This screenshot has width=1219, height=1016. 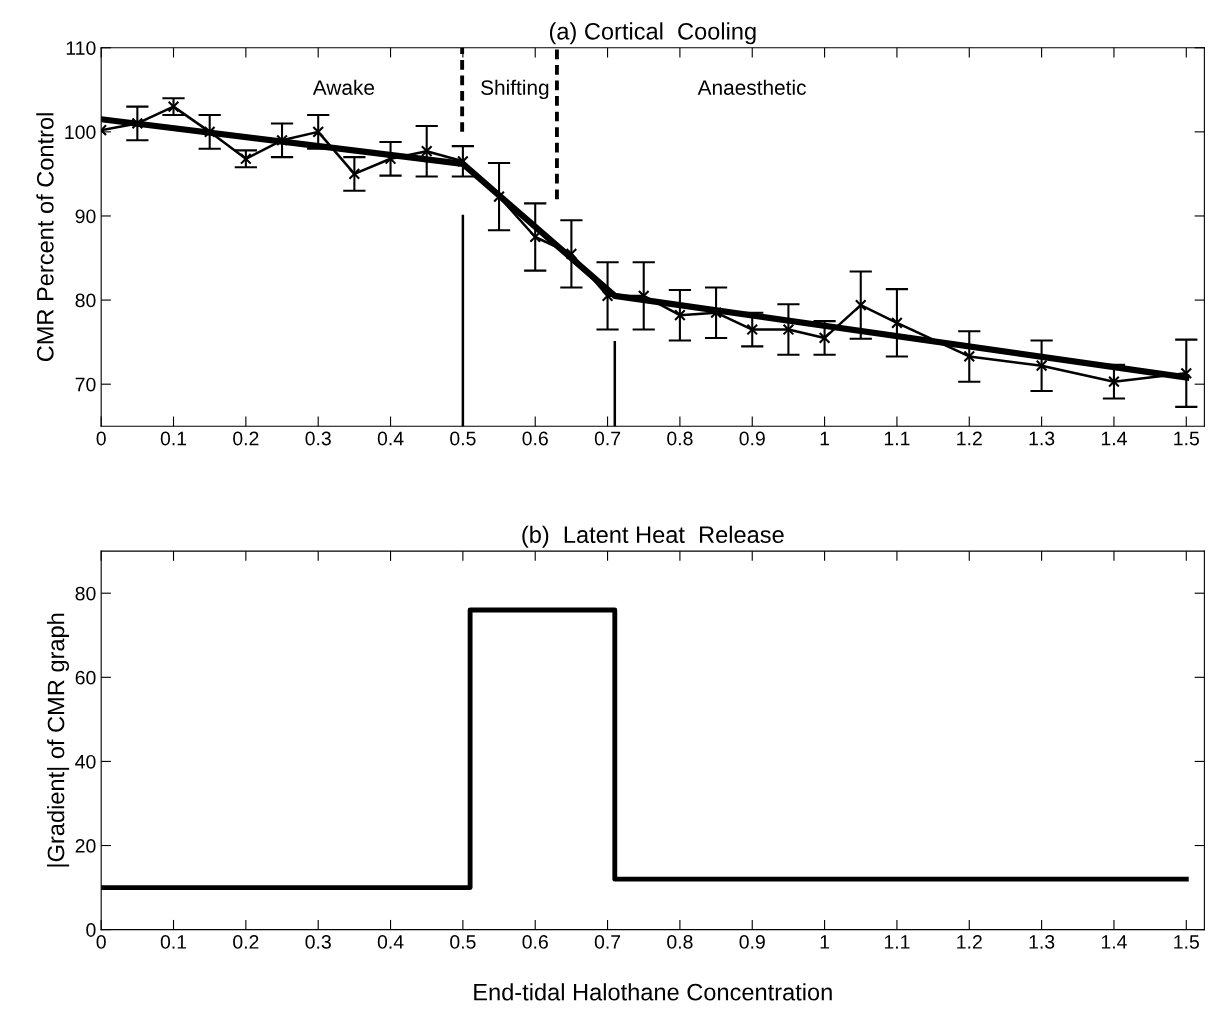 I want to click on x-axis-title: End-tidal Halothane Concentration, so click(x=653, y=992).